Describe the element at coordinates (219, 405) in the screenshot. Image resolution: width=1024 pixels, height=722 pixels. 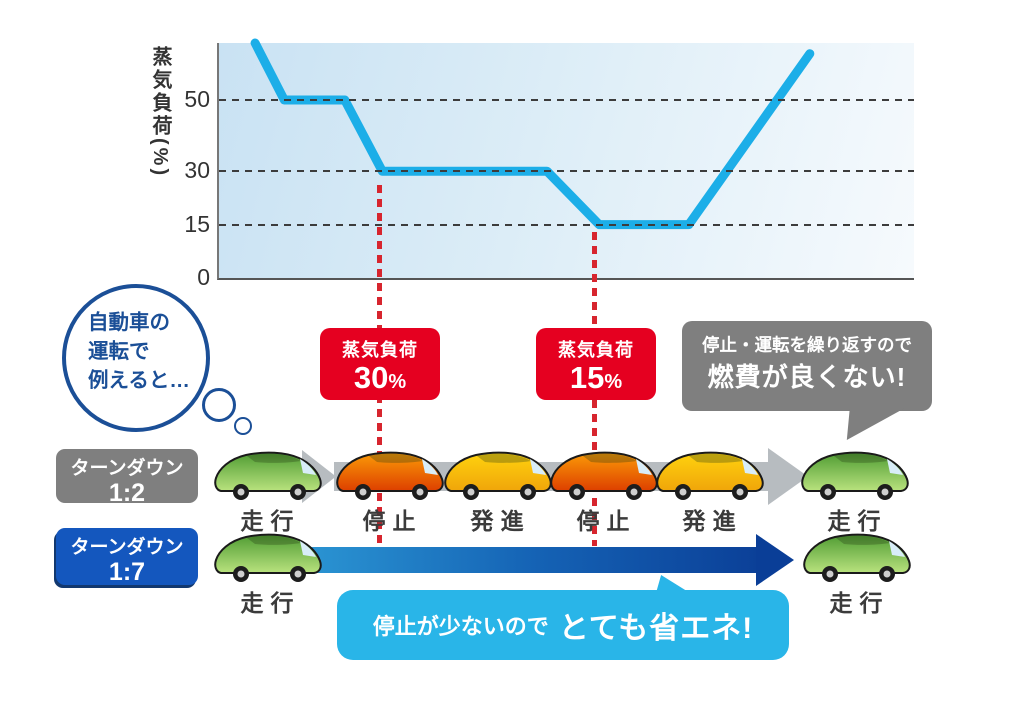
I see `thought-dot-large` at that location.